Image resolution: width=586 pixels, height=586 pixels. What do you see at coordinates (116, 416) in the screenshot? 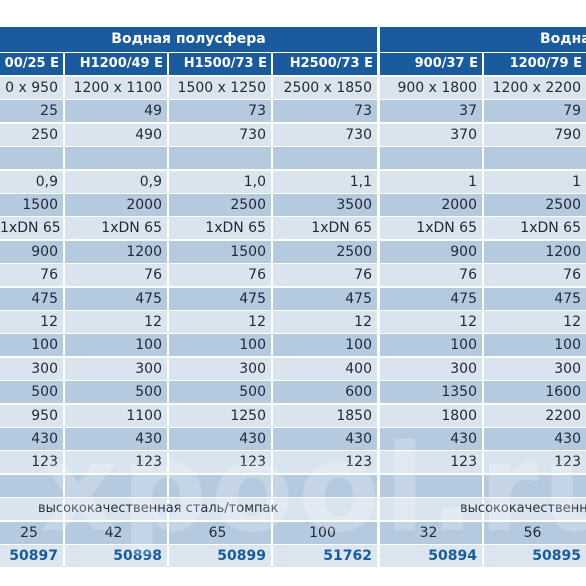
I see `table-cell: 1100` at bounding box center [116, 416].